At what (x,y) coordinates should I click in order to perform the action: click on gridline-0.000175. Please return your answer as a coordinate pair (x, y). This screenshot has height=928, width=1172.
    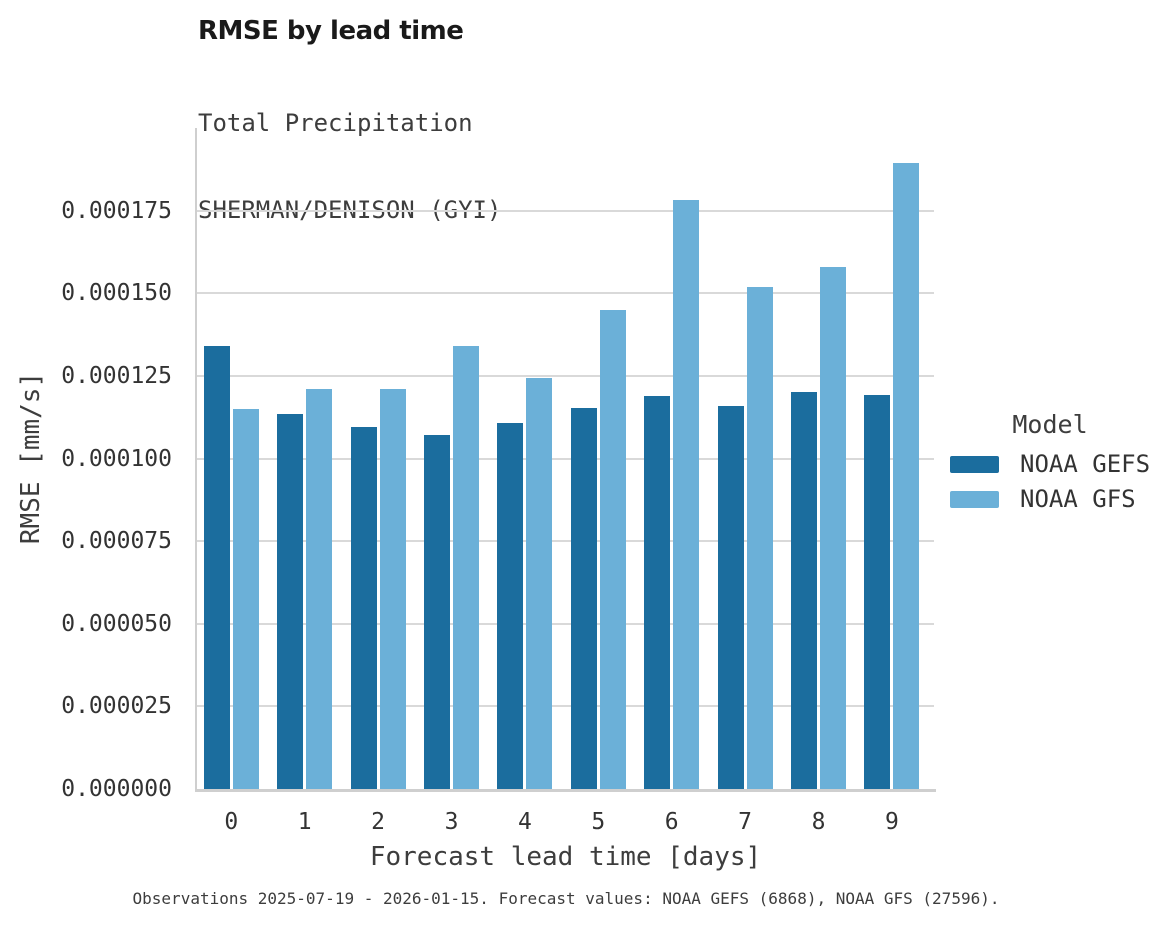
    Looking at the image, I should click on (565, 210).